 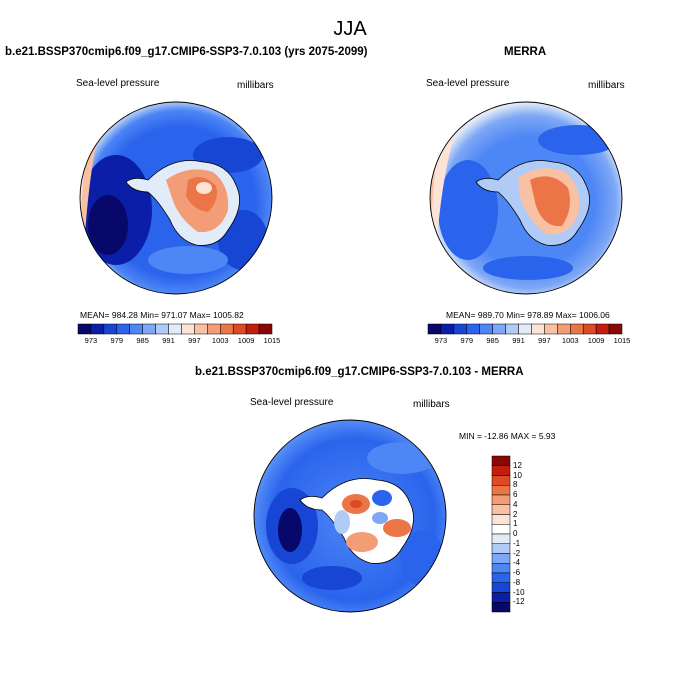 I want to click on model-colorbar-tick-label: 1009, so click(x=246, y=340).